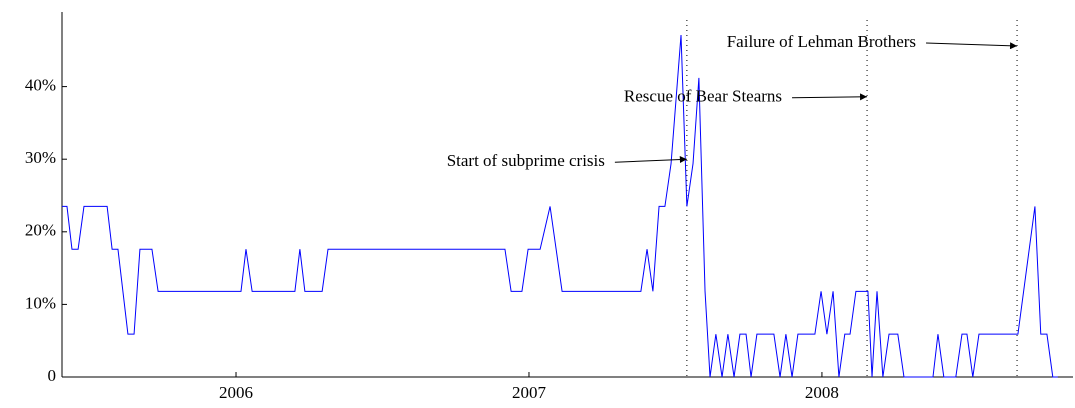 The height and width of the screenshot is (408, 1075). I want to click on y-tick-label: 0, so click(52, 375).